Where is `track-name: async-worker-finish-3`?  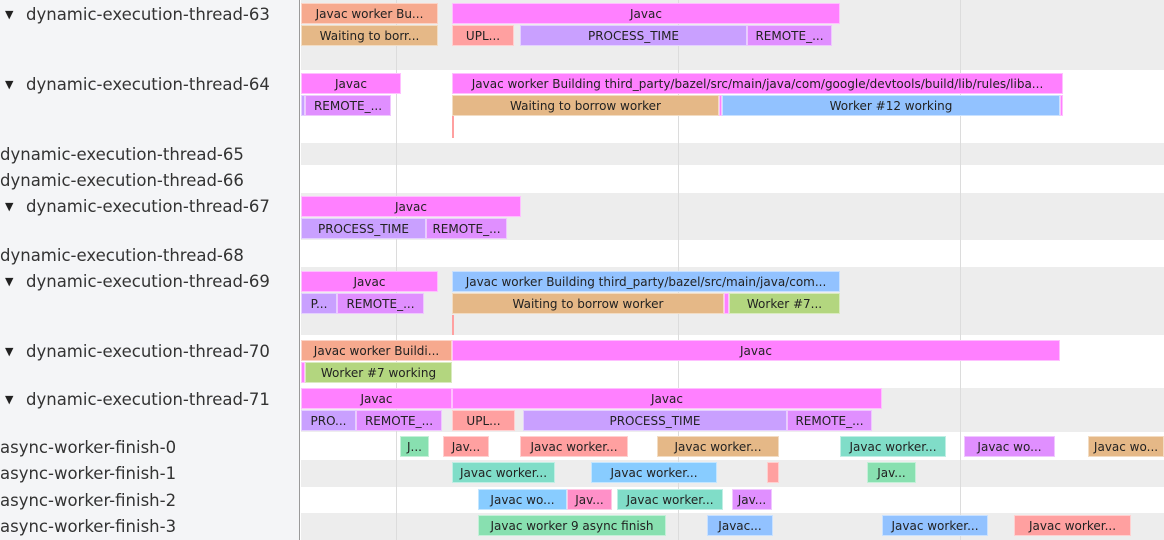 track-name: async-worker-finish-3 is located at coordinates (88, 526).